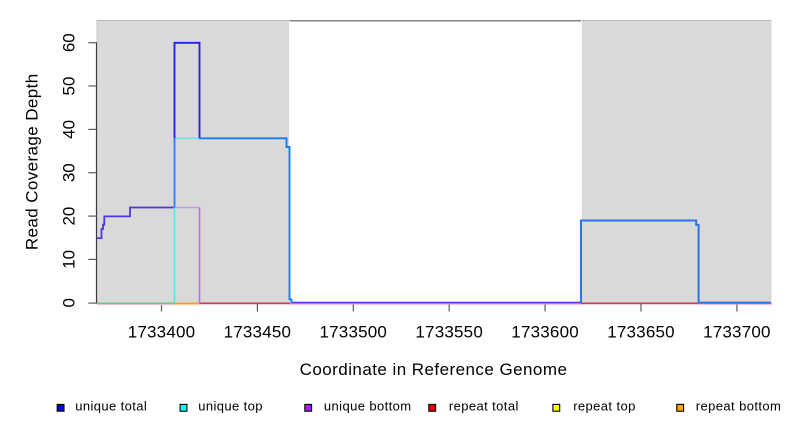 Image resolution: width=792 pixels, height=432 pixels. What do you see at coordinates (368, 406) in the screenshot?
I see `svg-text: unique bottom` at bounding box center [368, 406].